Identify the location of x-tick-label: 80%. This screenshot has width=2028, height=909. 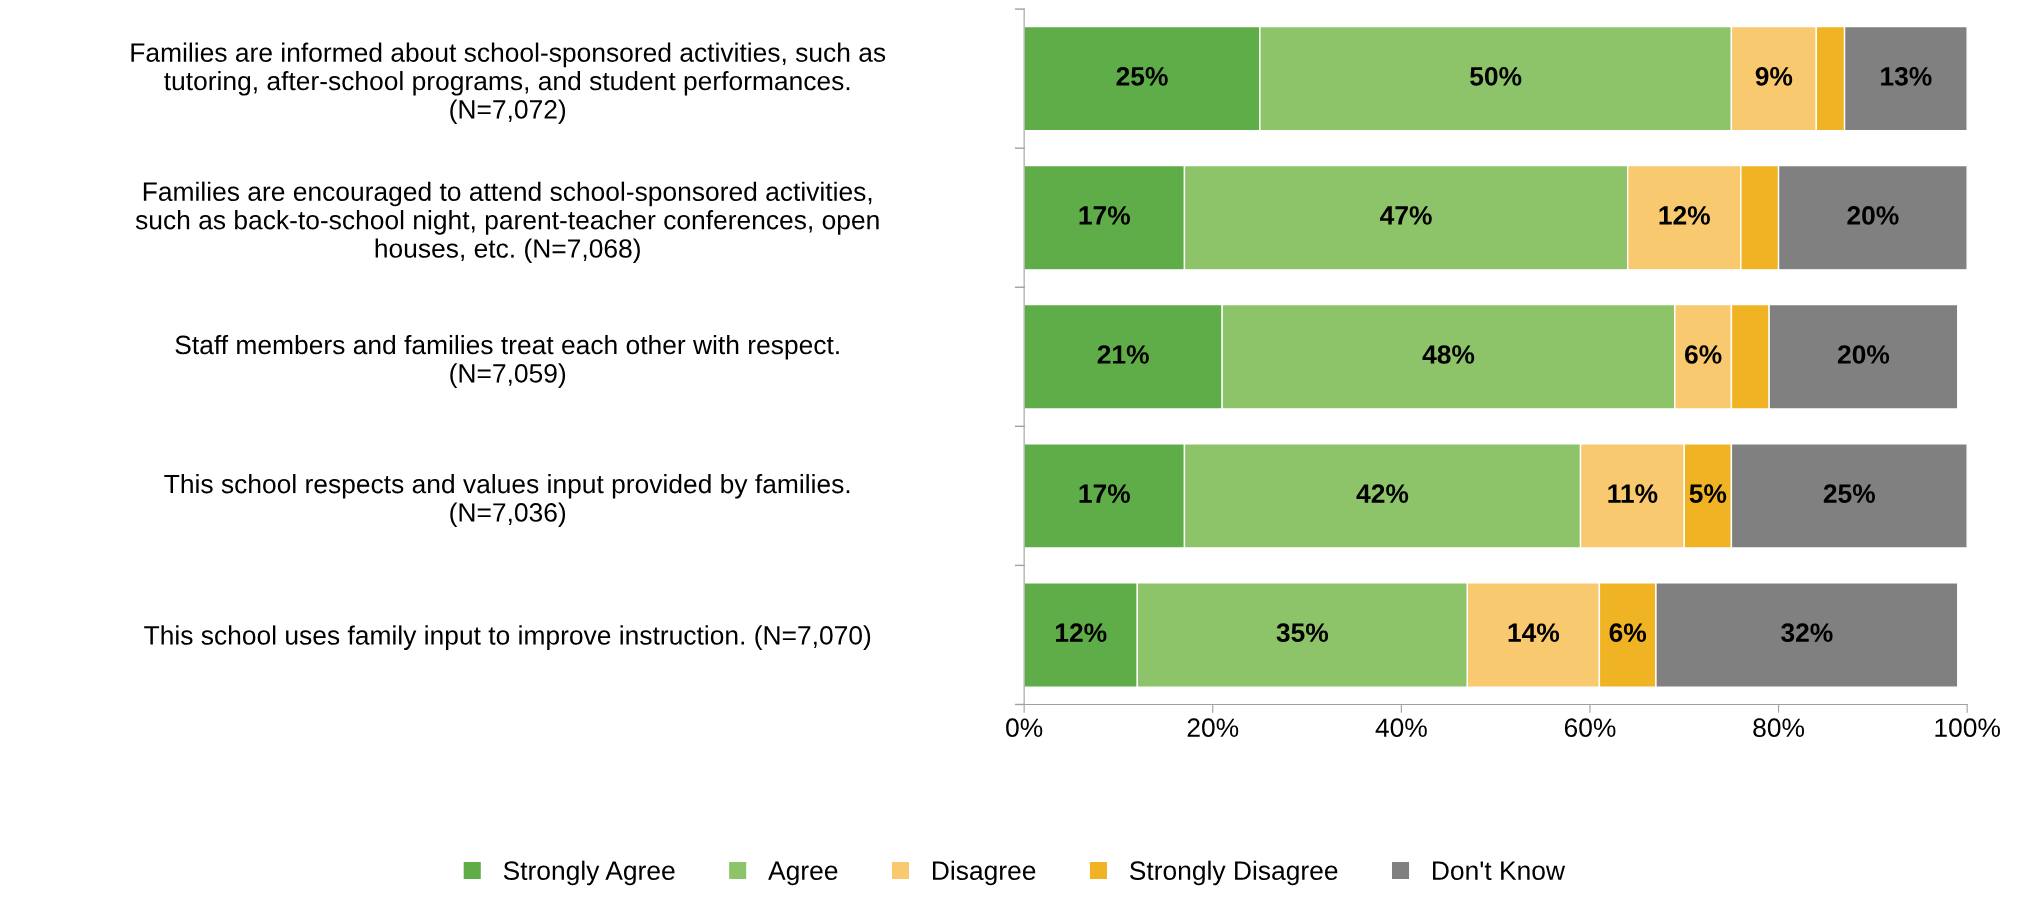
(1779, 728).